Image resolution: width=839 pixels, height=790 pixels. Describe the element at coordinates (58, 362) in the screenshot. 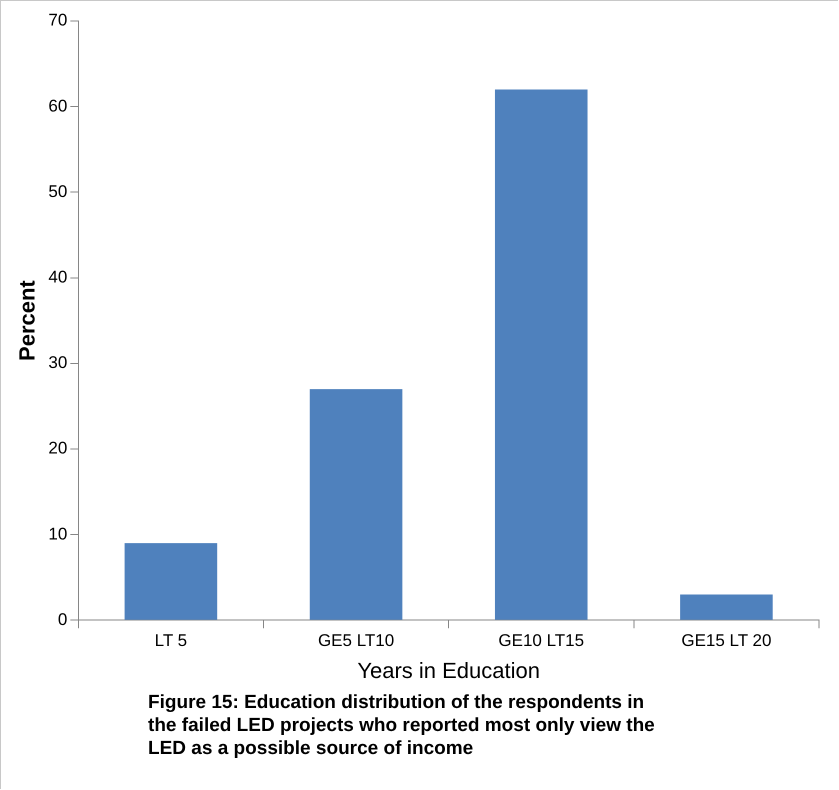

I see `y-tick-label: 30` at that location.